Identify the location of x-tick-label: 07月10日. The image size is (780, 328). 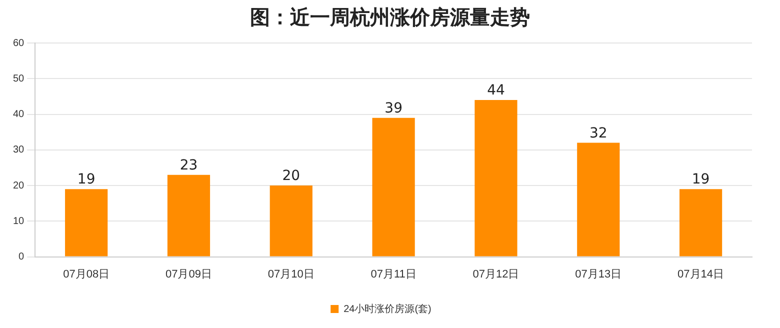
(291, 274).